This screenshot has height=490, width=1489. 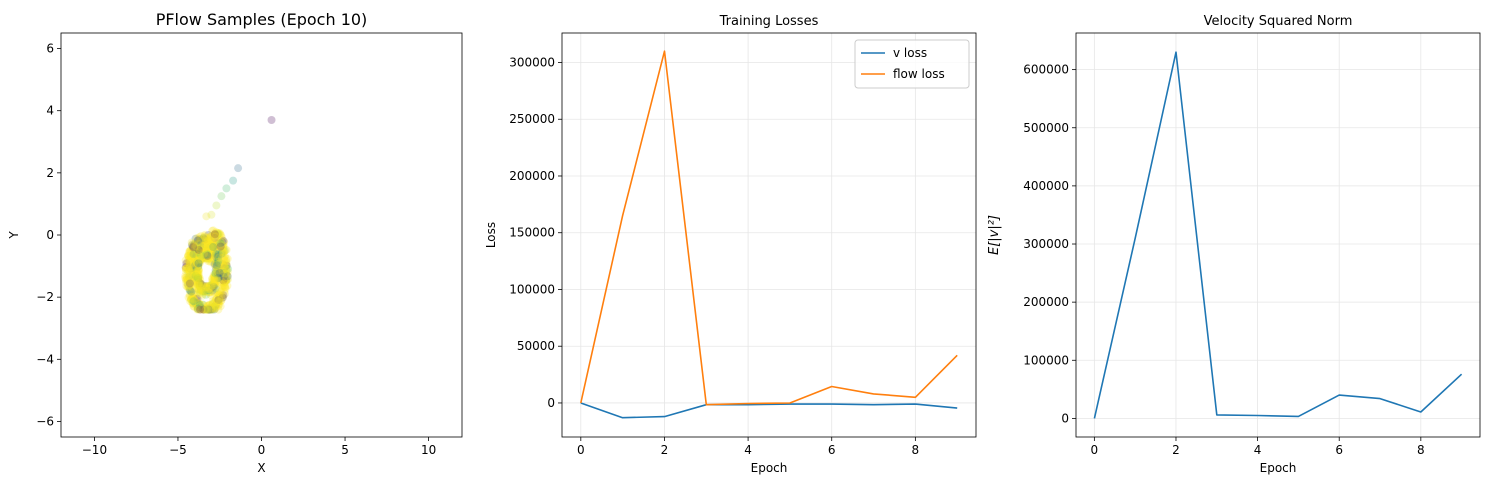 I want to click on y-tick-label: 6, so click(x=50, y=49).